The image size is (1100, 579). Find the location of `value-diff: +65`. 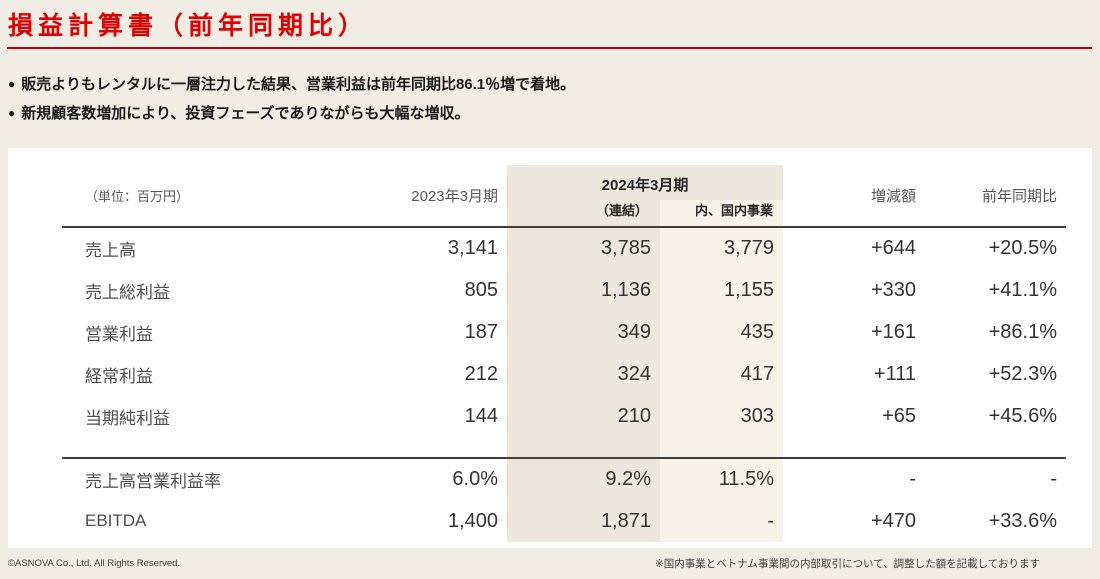

value-diff: +65 is located at coordinates (899, 415).